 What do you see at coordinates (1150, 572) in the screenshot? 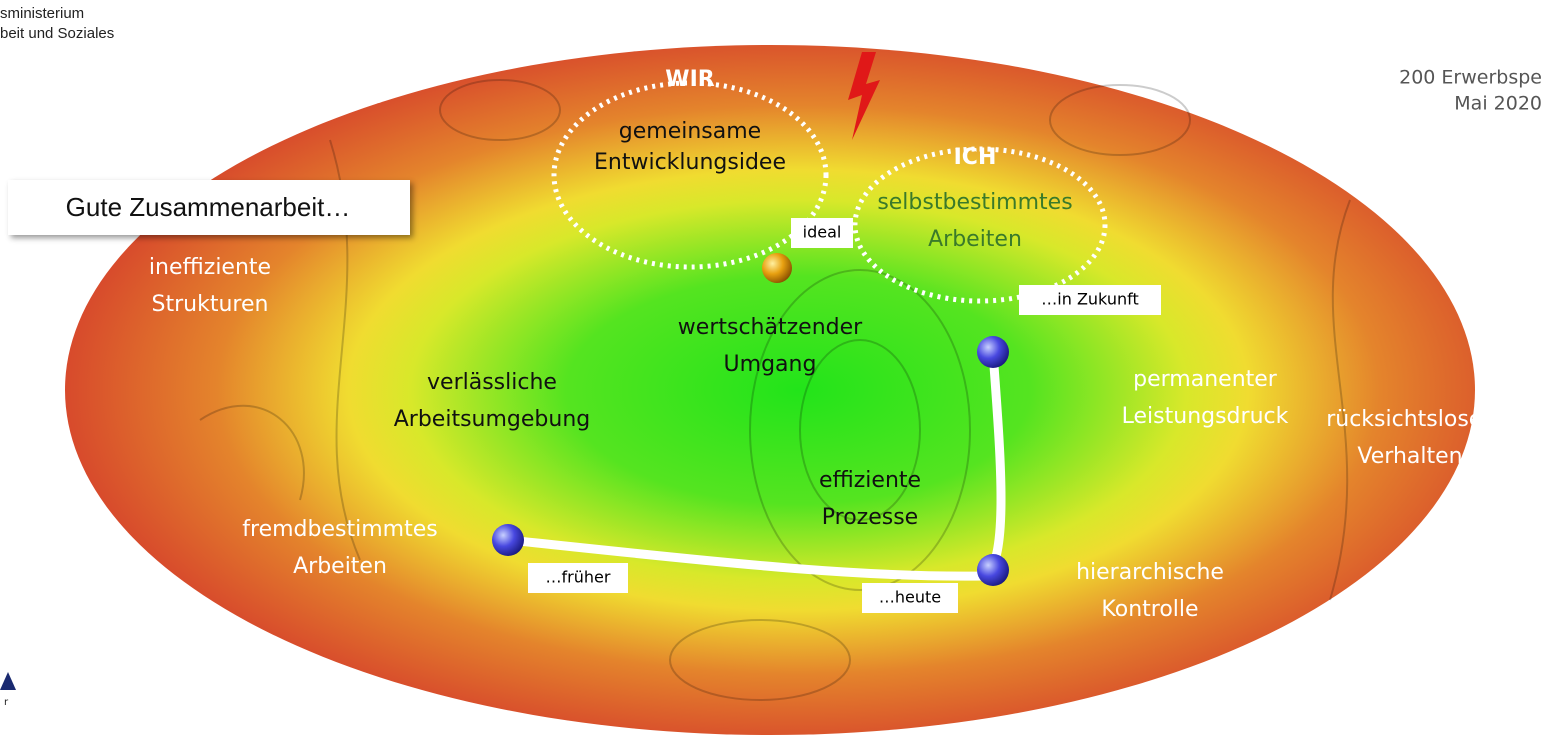
I see `area-label: hierarchische` at bounding box center [1150, 572].